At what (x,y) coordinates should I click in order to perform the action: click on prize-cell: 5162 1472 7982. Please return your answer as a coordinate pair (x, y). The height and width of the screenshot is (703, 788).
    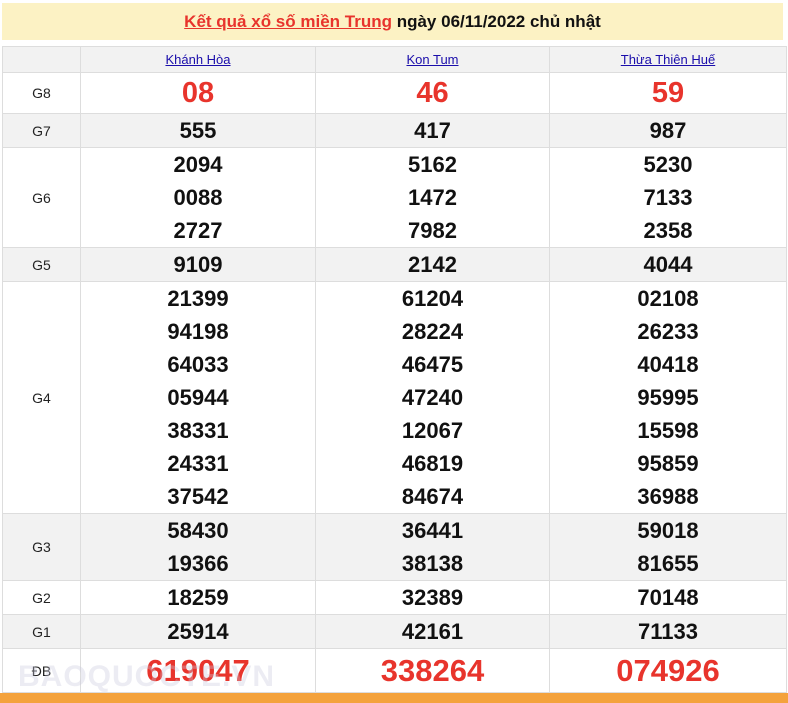
    Looking at the image, I should click on (432, 197).